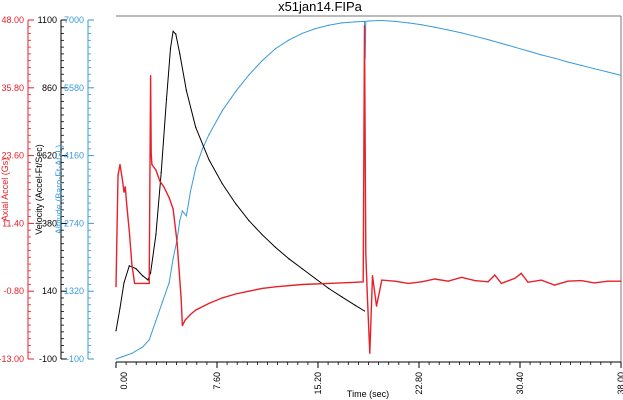 The height and width of the screenshot is (400, 623). I want to click on y-tick-label-velocity: 860, so click(49, 88).